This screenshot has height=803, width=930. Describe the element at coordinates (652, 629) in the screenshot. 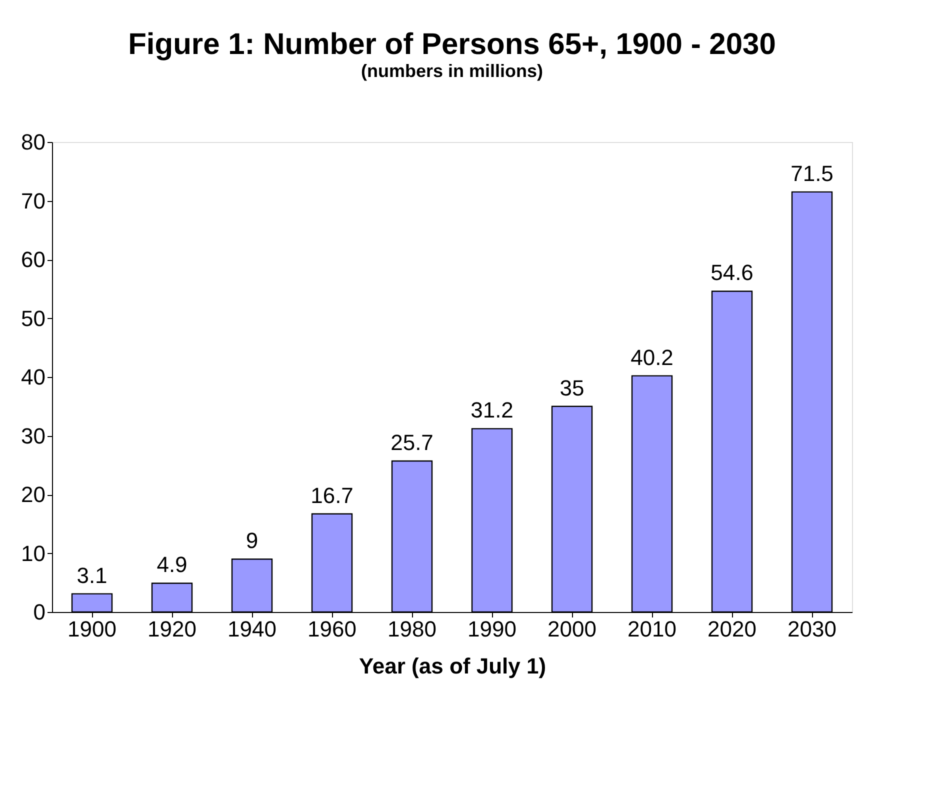

I see `x-tick-label: 2010` at that location.